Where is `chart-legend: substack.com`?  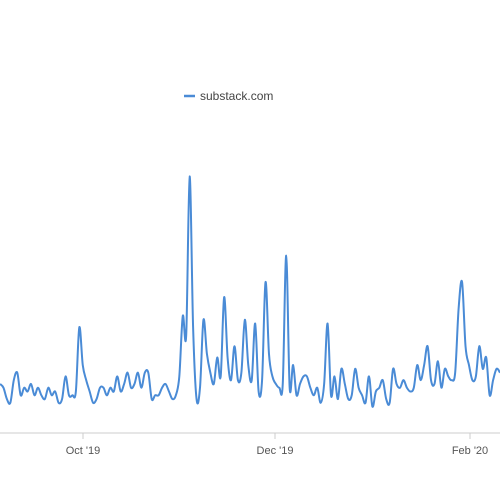 chart-legend: substack.com is located at coordinates (228, 96).